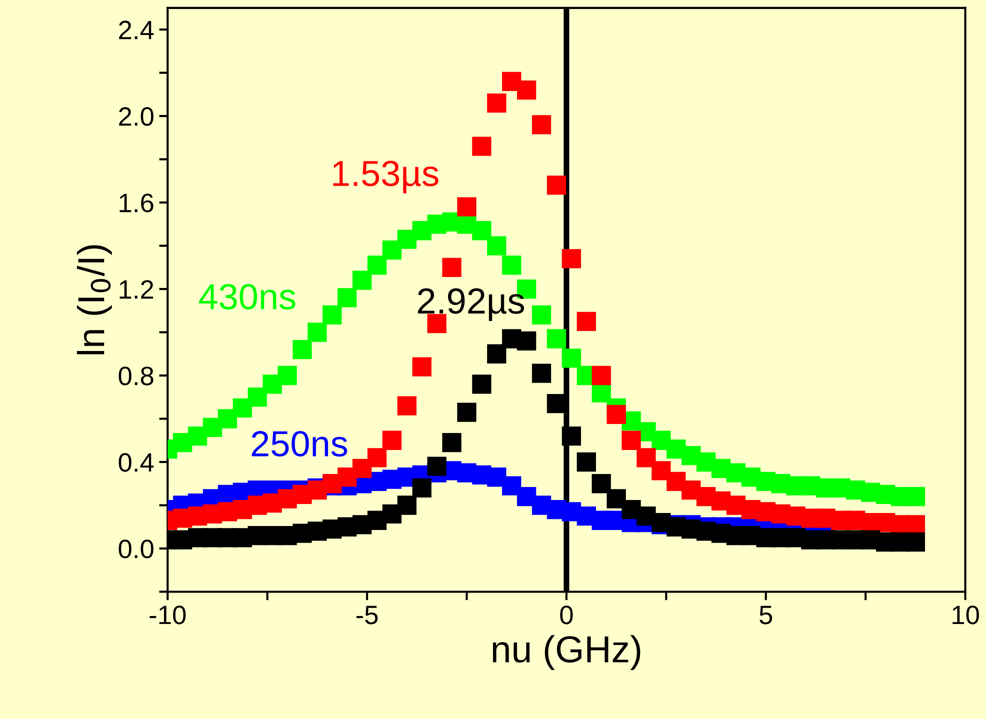 The image size is (986, 719). What do you see at coordinates (168, 615) in the screenshot?
I see `x-tick-label: -10` at bounding box center [168, 615].